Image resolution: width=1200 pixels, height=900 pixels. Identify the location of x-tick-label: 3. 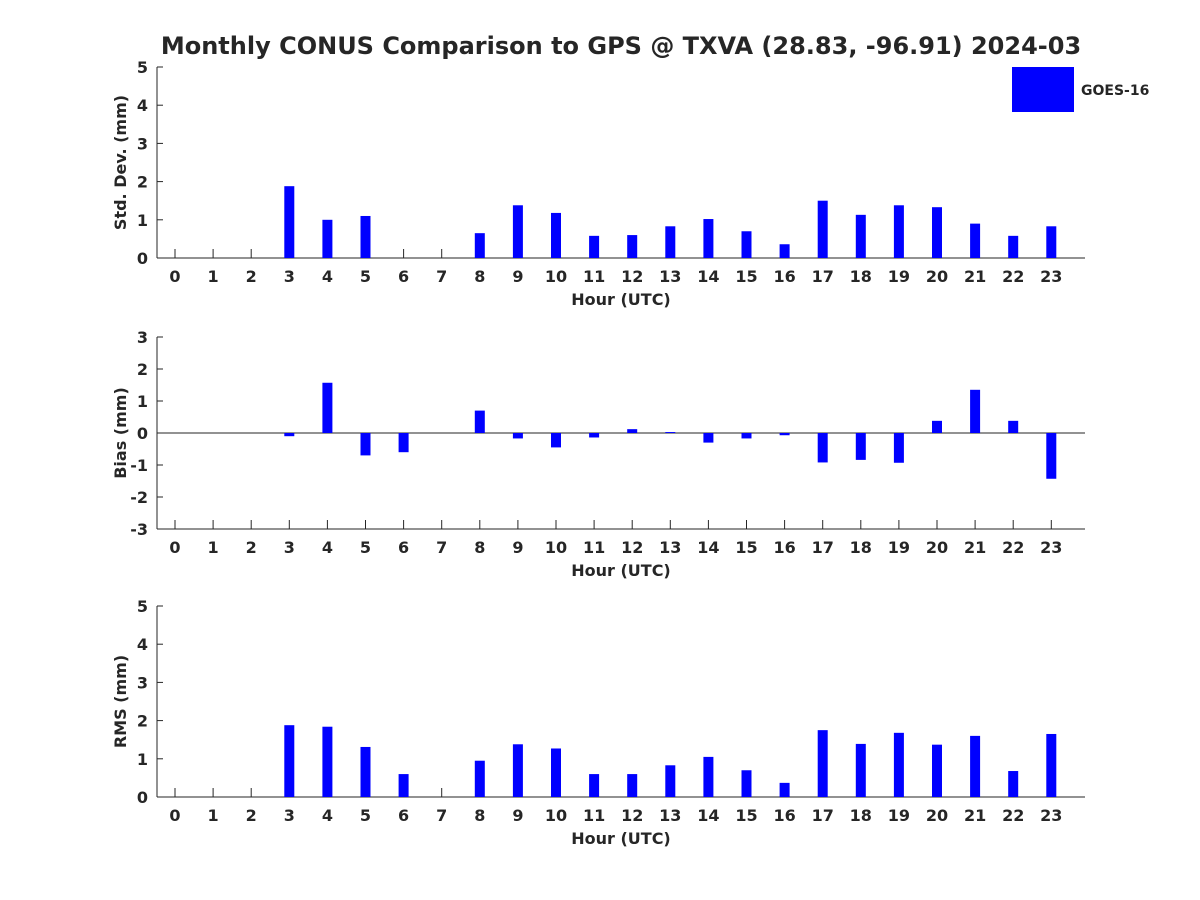
(289, 815).